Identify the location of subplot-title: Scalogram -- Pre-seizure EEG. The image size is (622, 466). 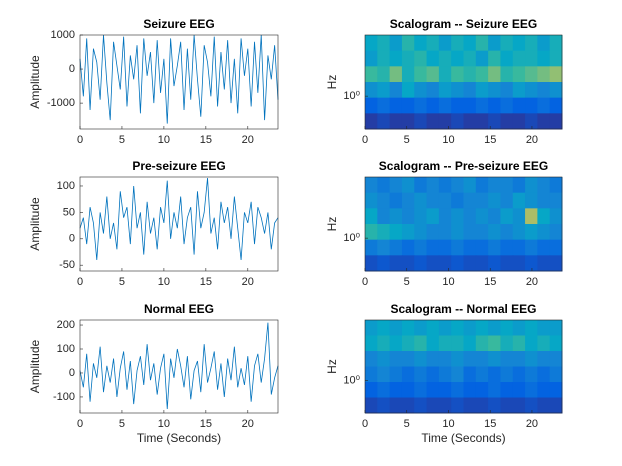
(463, 166).